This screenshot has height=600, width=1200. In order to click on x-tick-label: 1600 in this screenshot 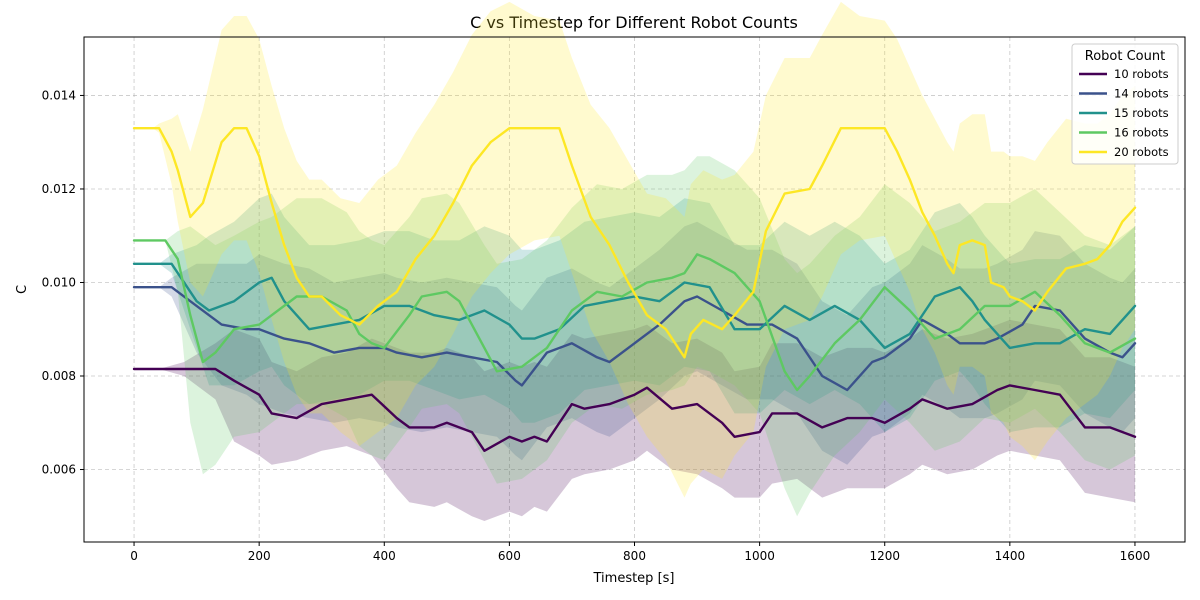, I will do `click(1135, 556)`.